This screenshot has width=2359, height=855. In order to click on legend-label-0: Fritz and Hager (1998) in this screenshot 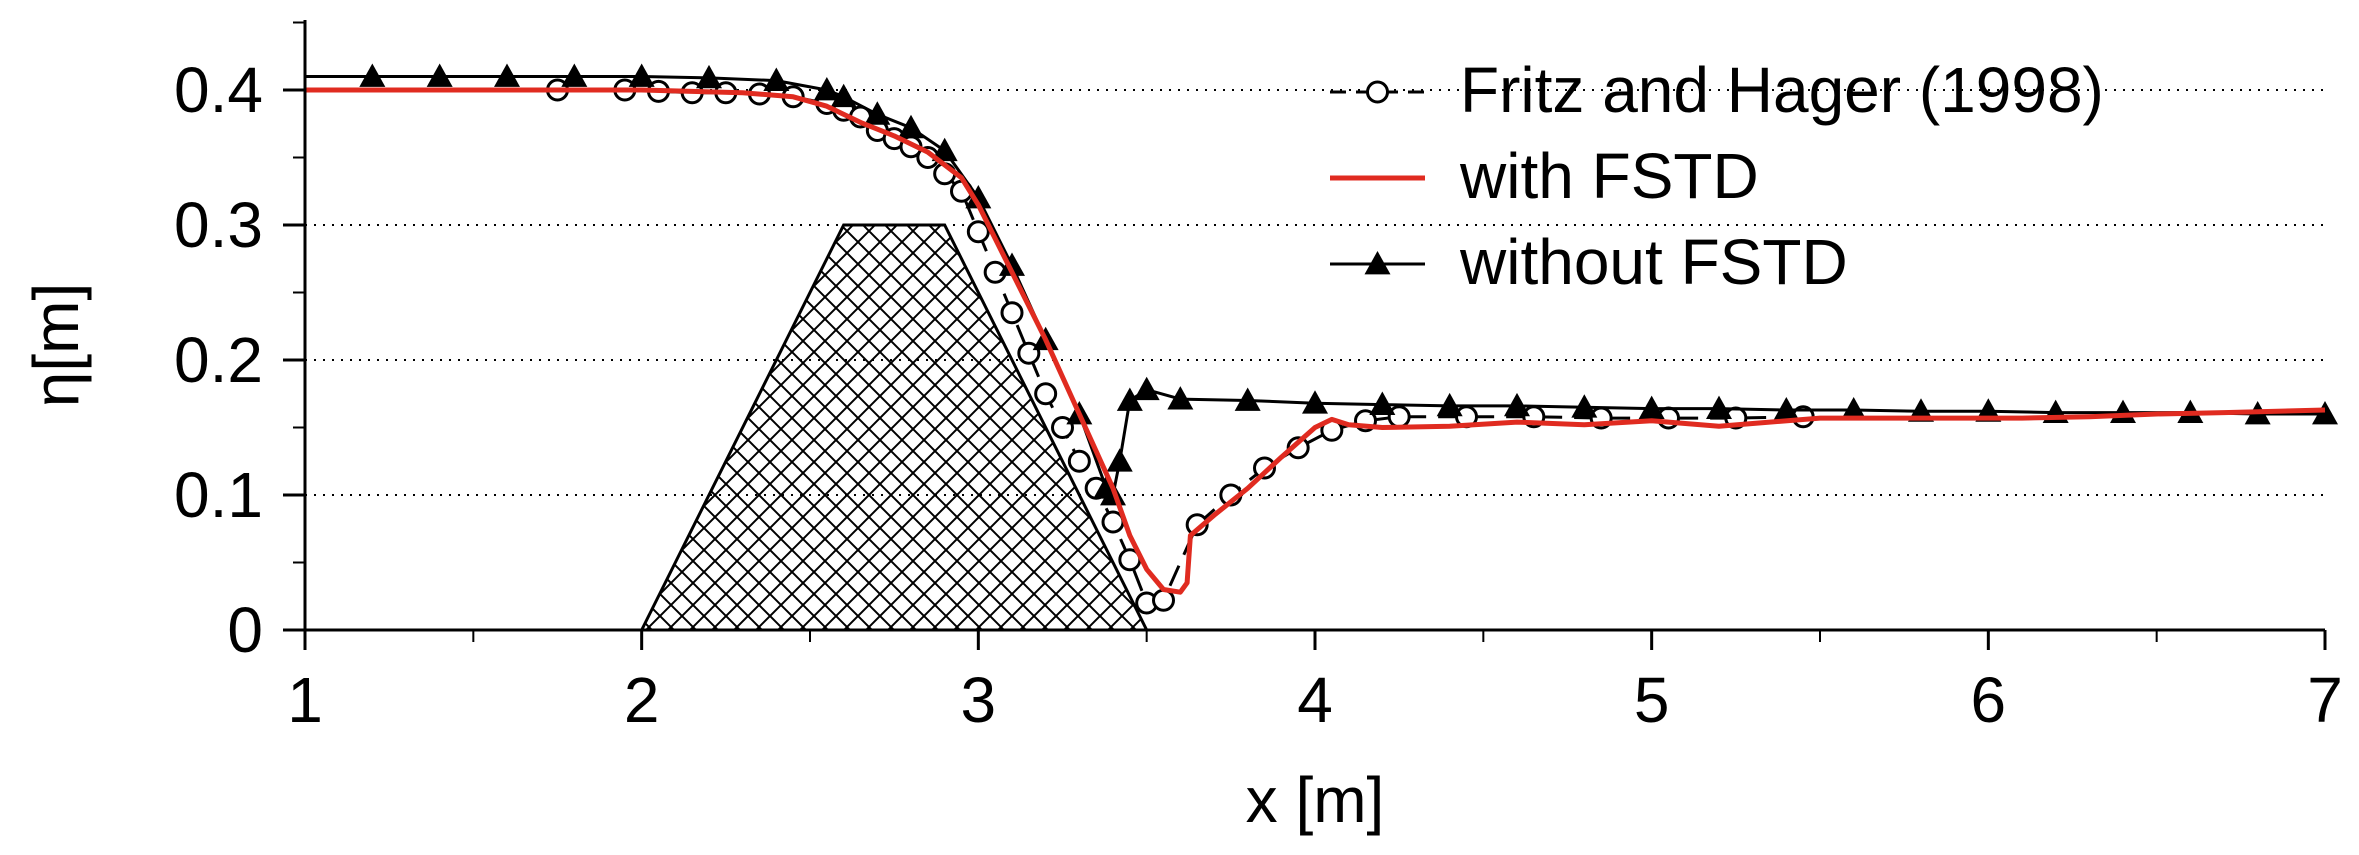, I will do `click(1782, 90)`.